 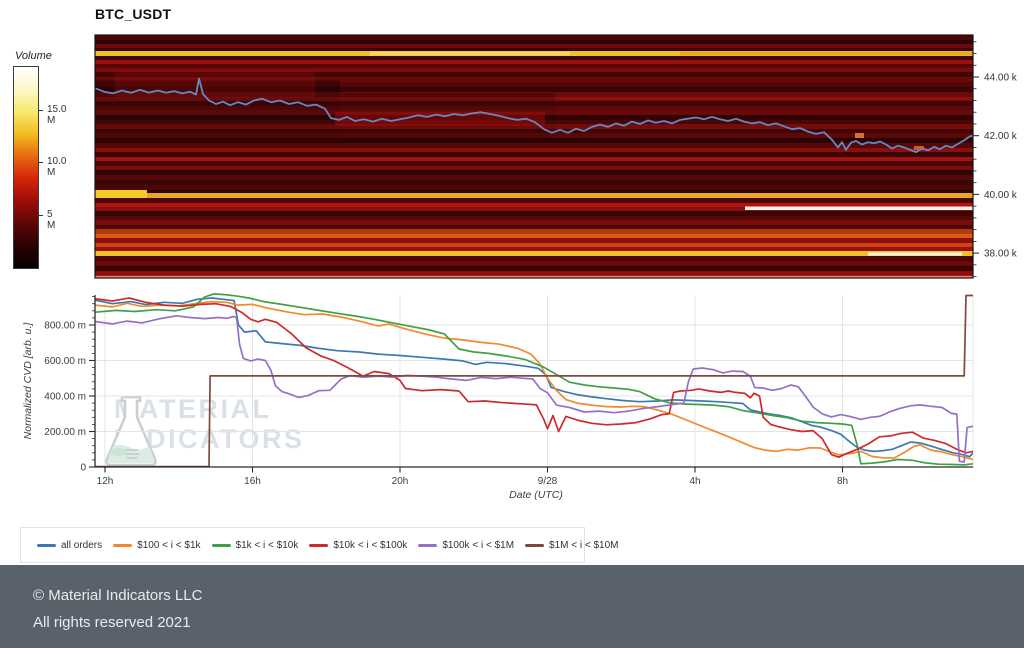 What do you see at coordinates (842, 481) in the screenshot?
I see `cvd-x-tick-label: 8h` at bounding box center [842, 481].